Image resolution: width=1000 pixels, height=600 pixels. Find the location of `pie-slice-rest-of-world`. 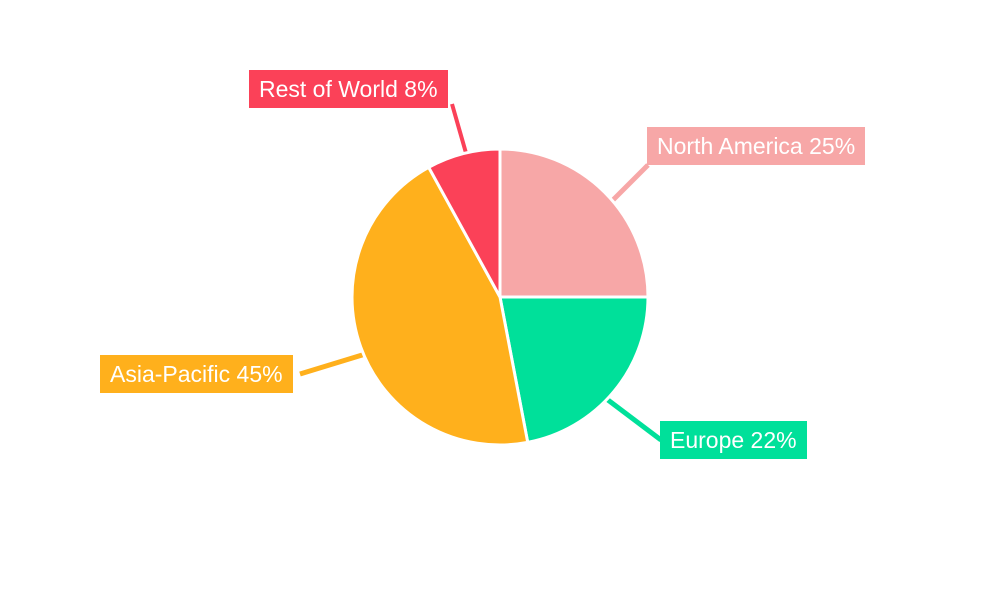

pie-slice-rest-of-world is located at coordinates (464, 222).